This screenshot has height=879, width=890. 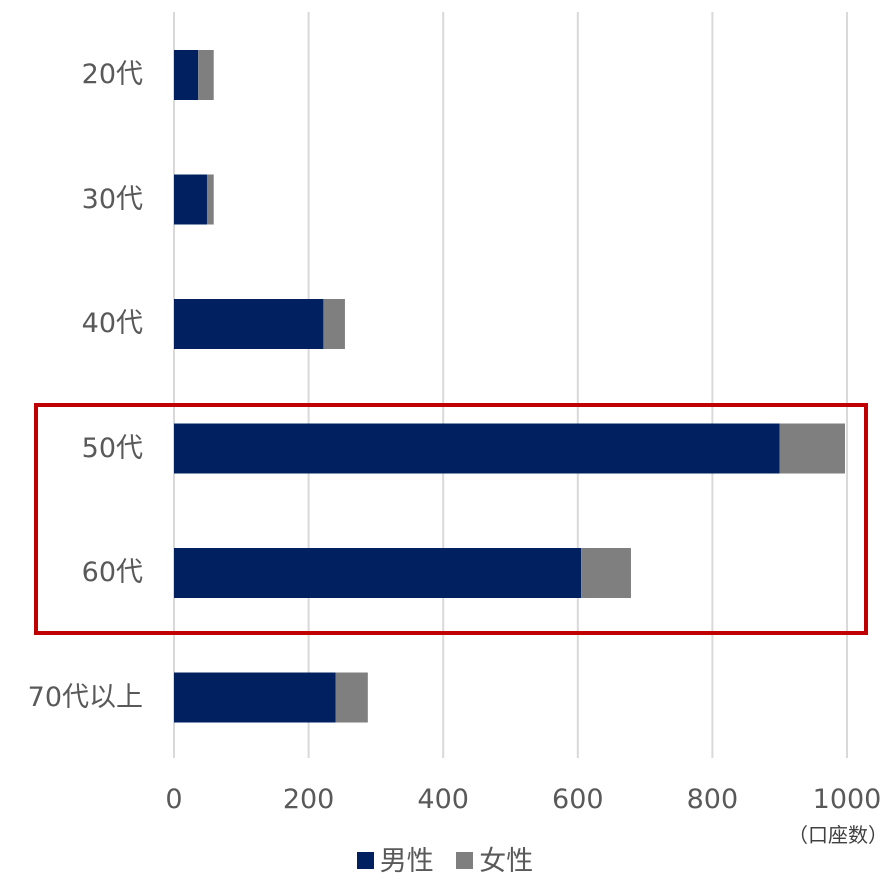 What do you see at coordinates (308, 799) in the screenshot?
I see `x-tick-label: 200` at bounding box center [308, 799].